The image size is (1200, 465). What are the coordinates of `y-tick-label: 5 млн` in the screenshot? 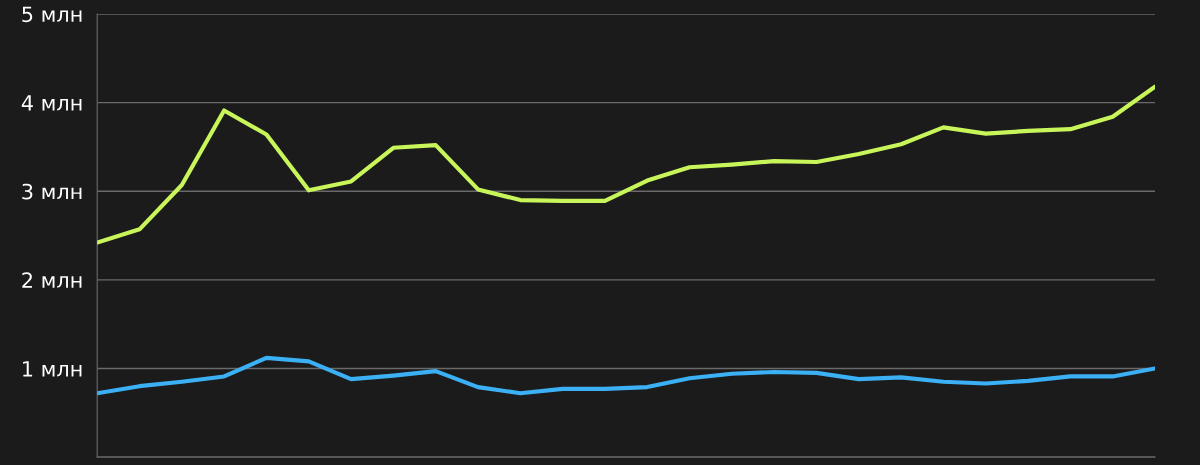 It's located at (52, 14).